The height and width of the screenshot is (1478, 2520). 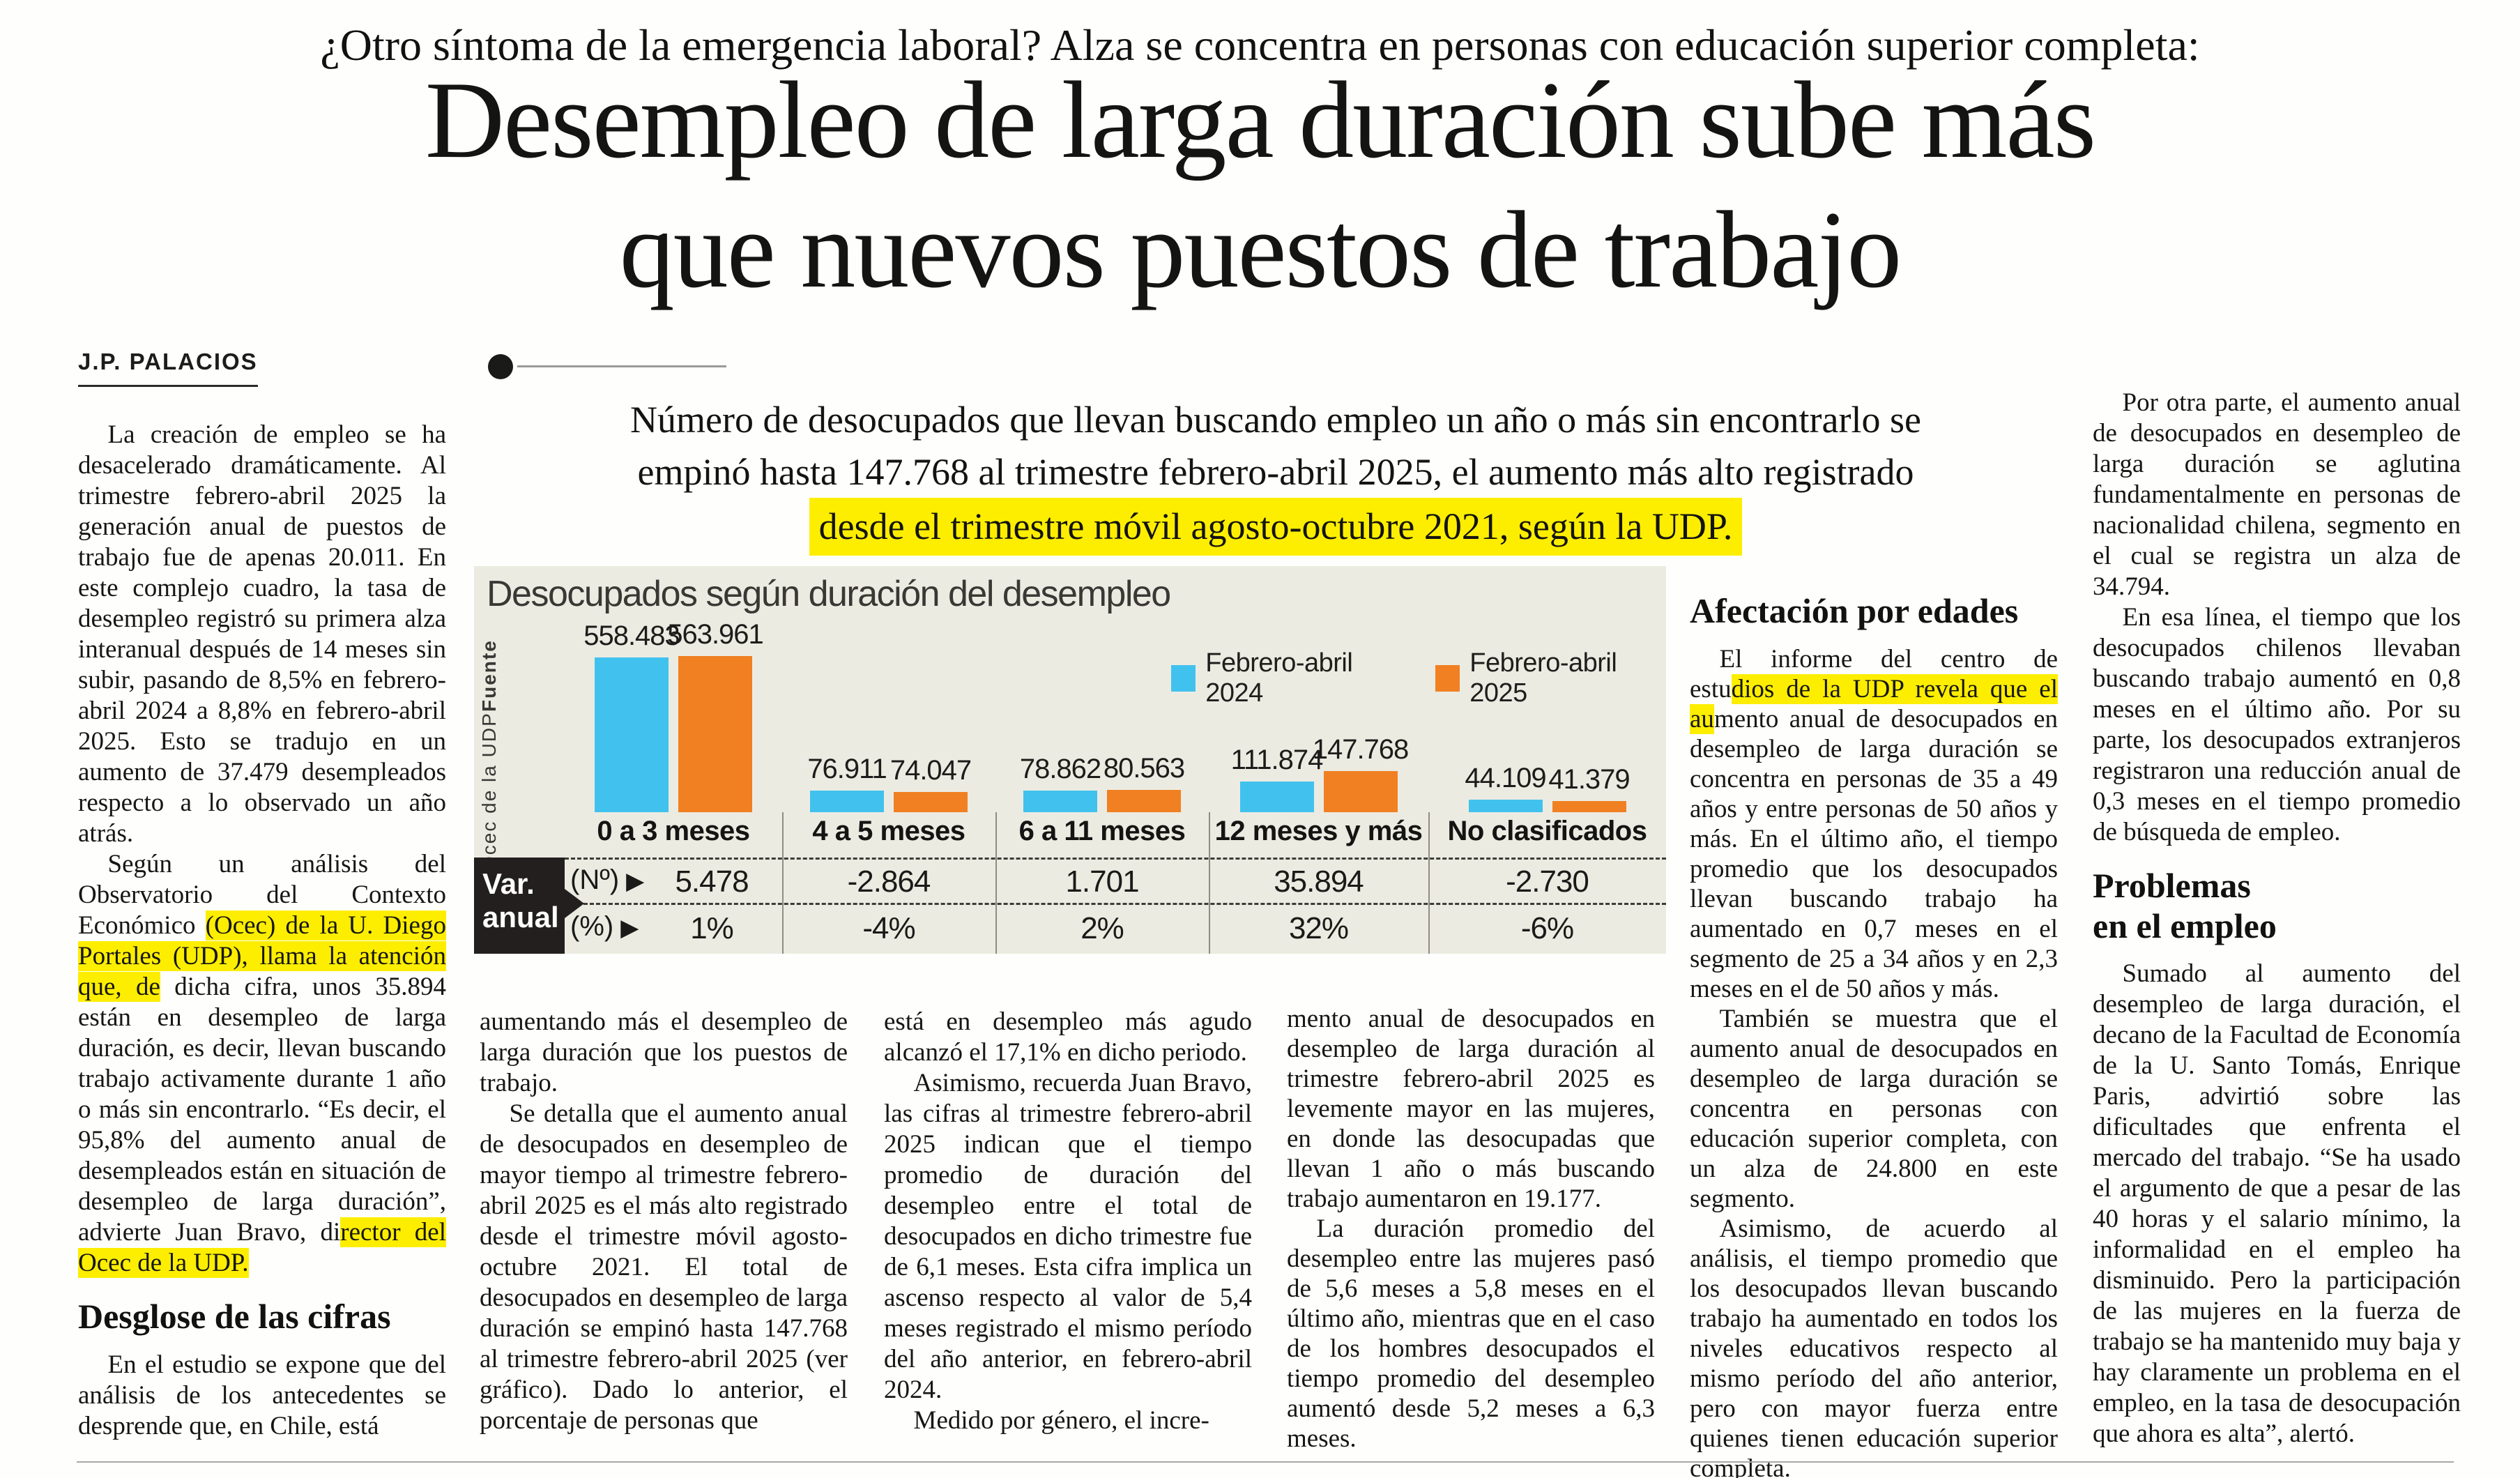 What do you see at coordinates (500, 366) in the screenshot?
I see `headline-ornament-dot` at bounding box center [500, 366].